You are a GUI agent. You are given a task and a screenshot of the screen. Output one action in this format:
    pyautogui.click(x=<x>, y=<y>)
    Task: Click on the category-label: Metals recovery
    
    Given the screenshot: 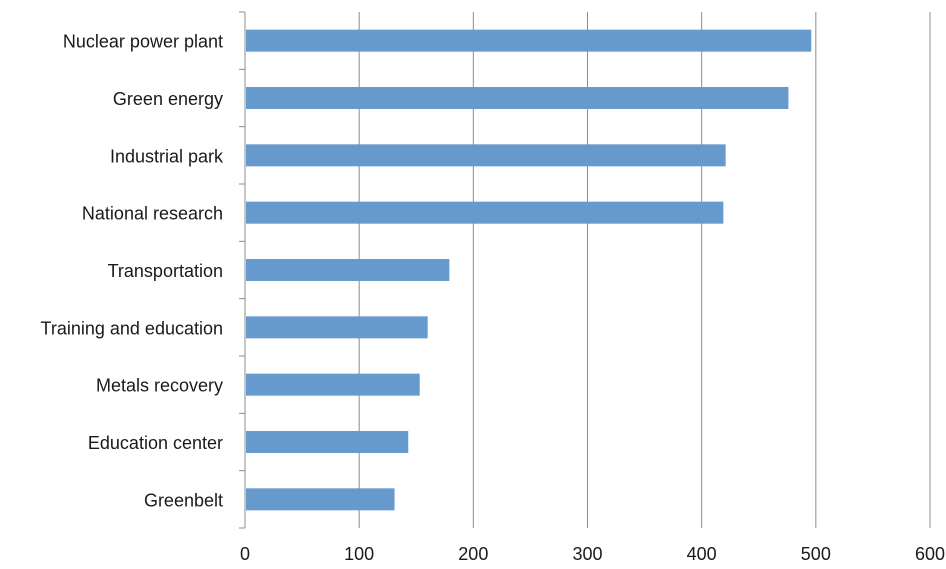 What is the action you would take?
    pyautogui.click(x=159, y=386)
    